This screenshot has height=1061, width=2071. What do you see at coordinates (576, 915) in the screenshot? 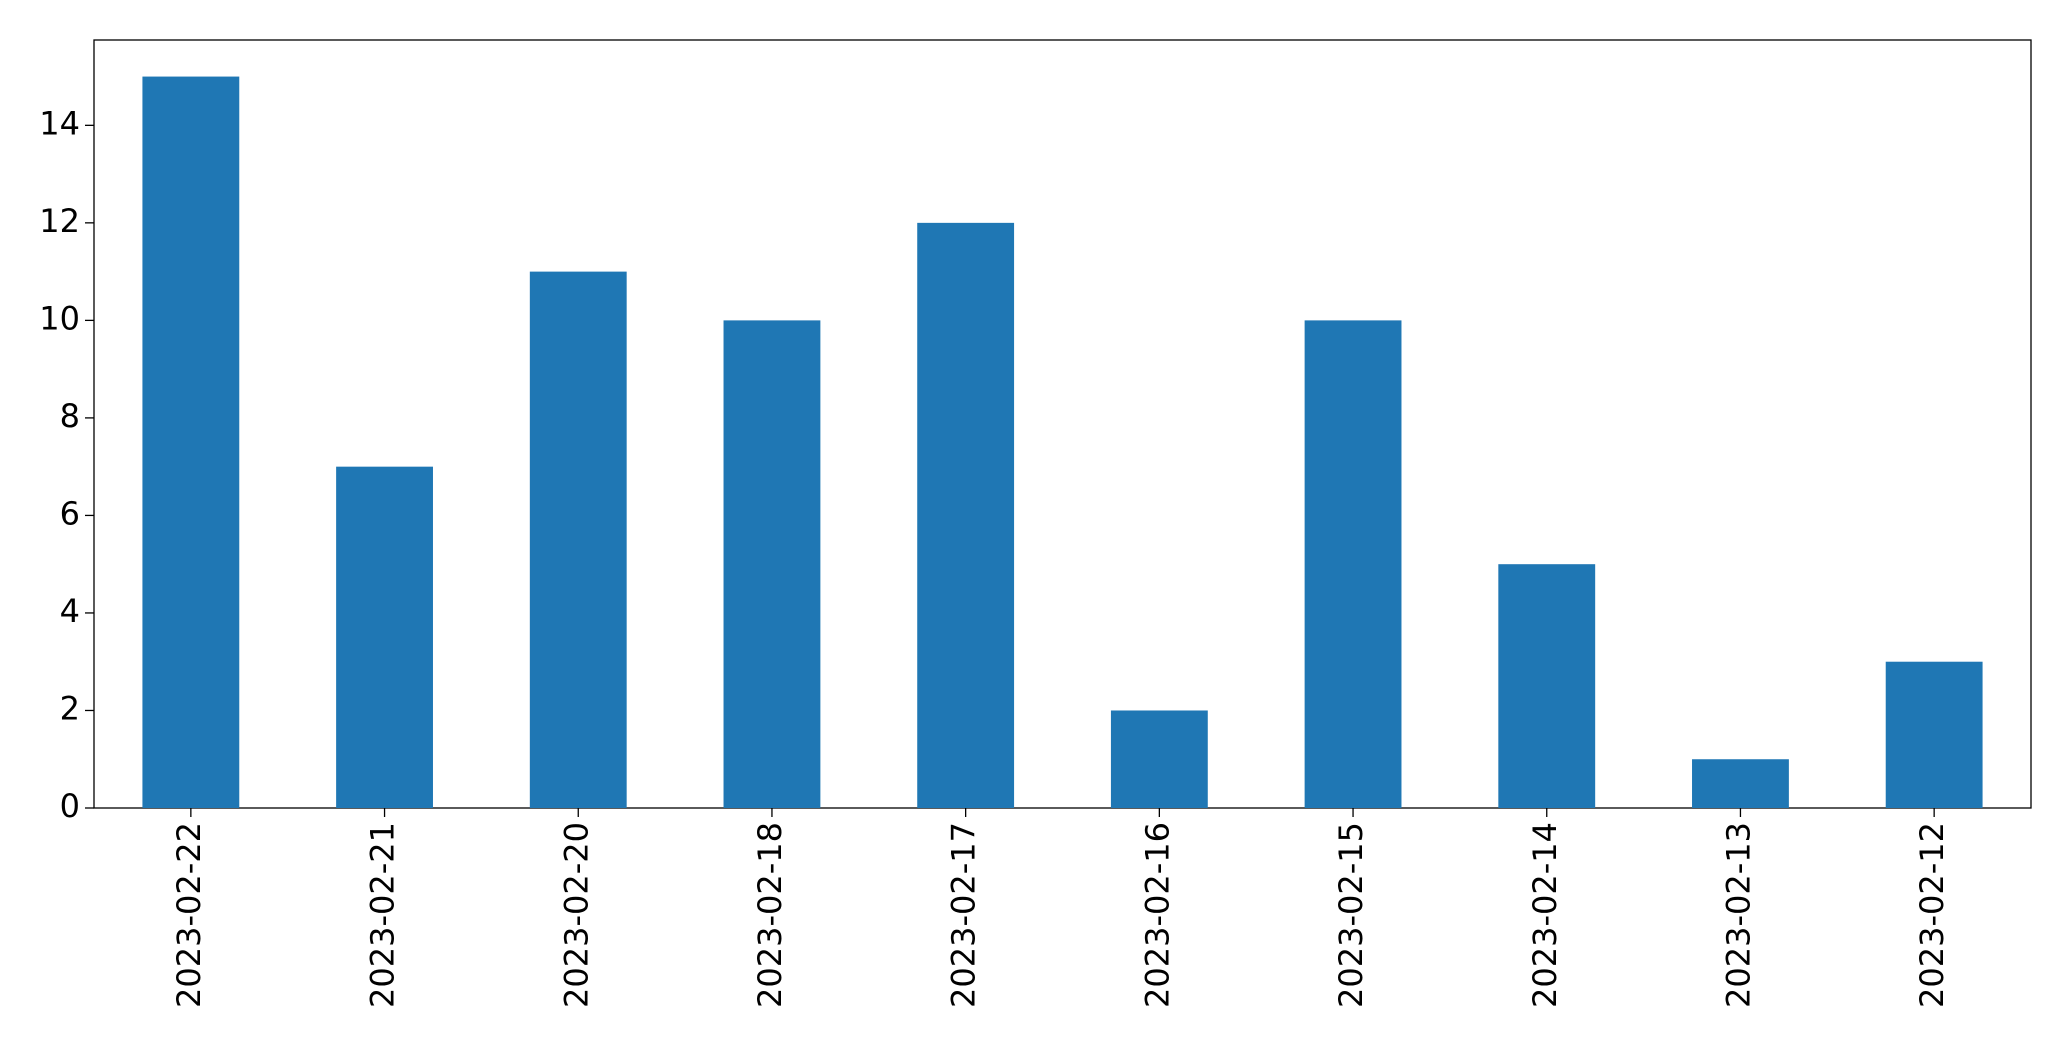
I see `x-tick-label: 2023-02-20` at bounding box center [576, 915].